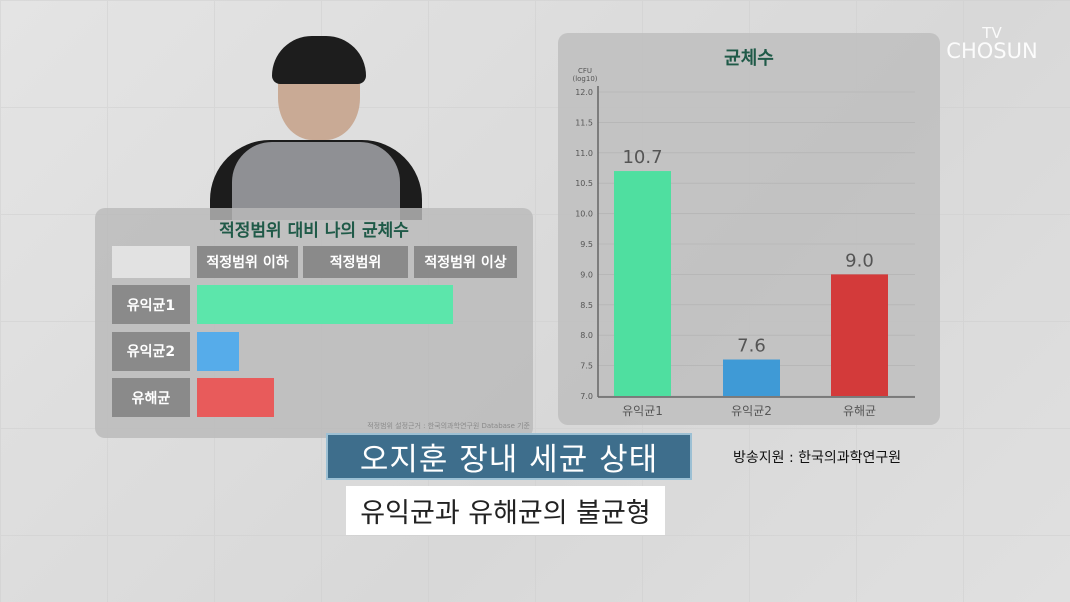 This screenshot has width=1070, height=602. Describe the element at coordinates (859, 260) in the screenshot. I see `data-label: 9.0` at that location.